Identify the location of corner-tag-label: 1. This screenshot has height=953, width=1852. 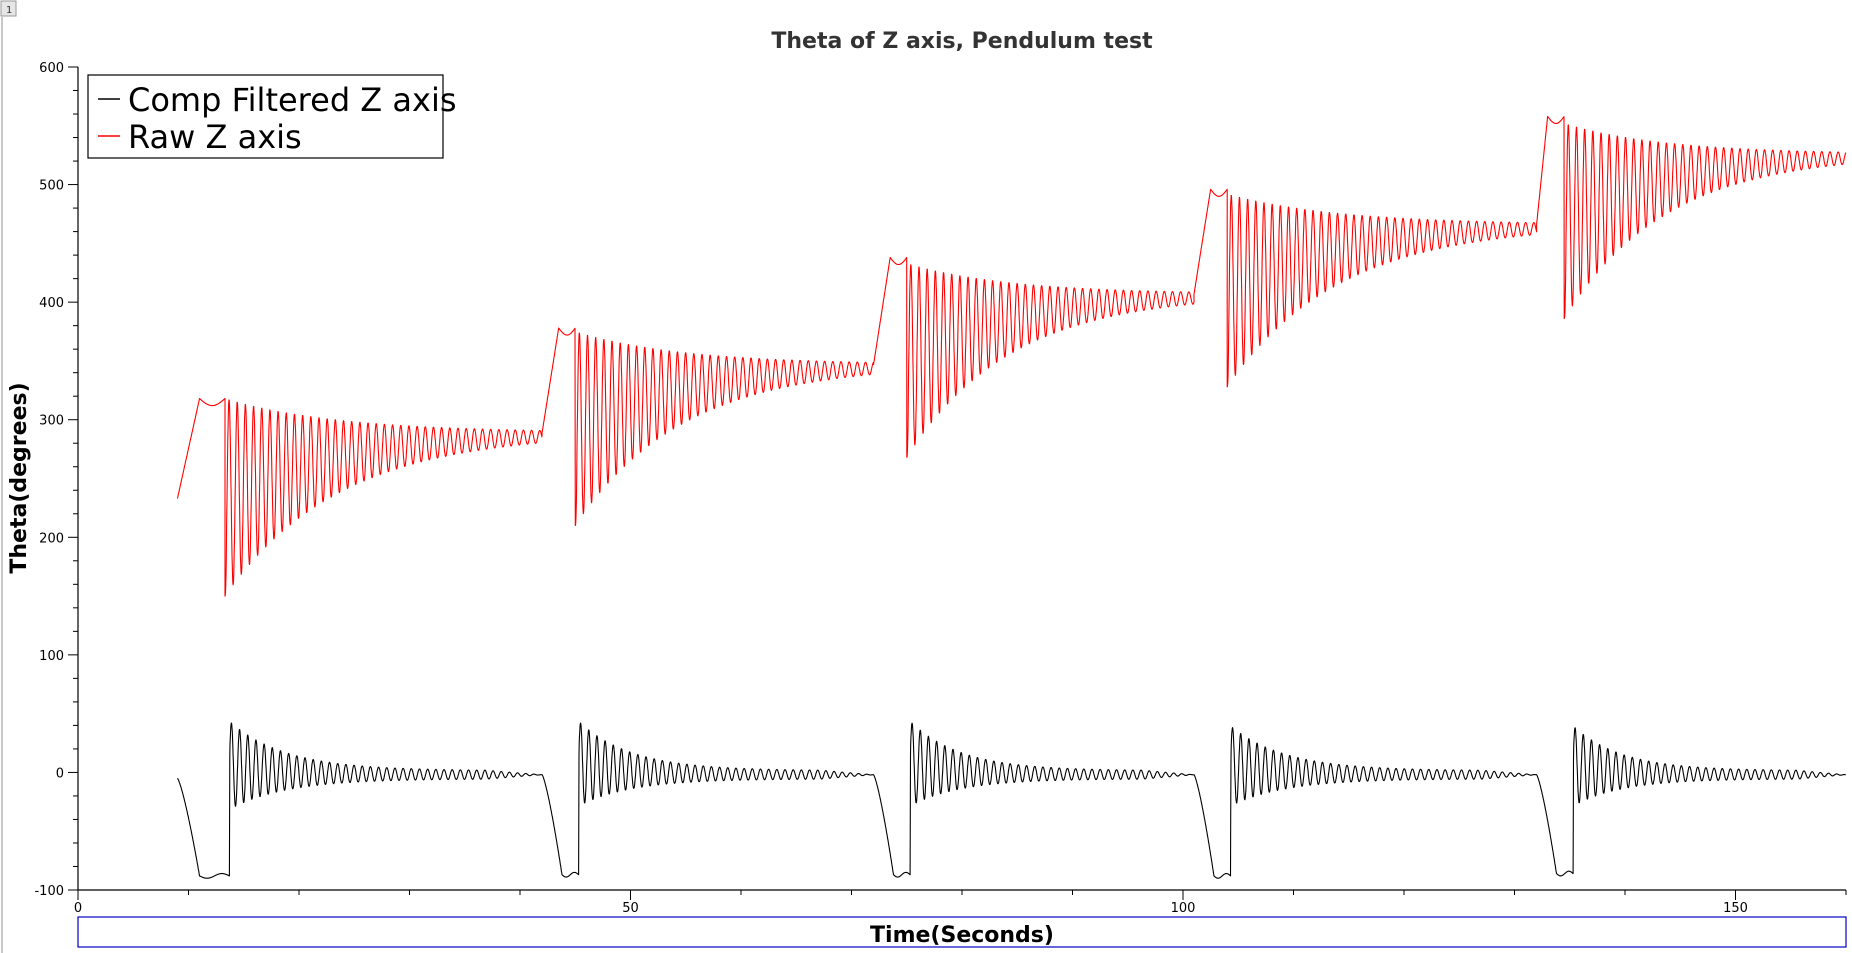
(9, 10).